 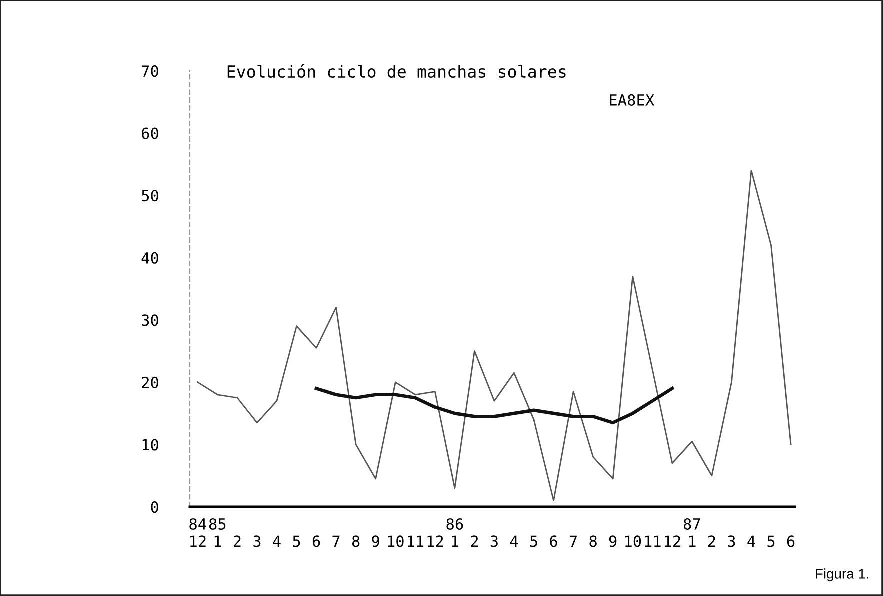 I want to click on y-tick-label: 50, so click(x=150, y=196).